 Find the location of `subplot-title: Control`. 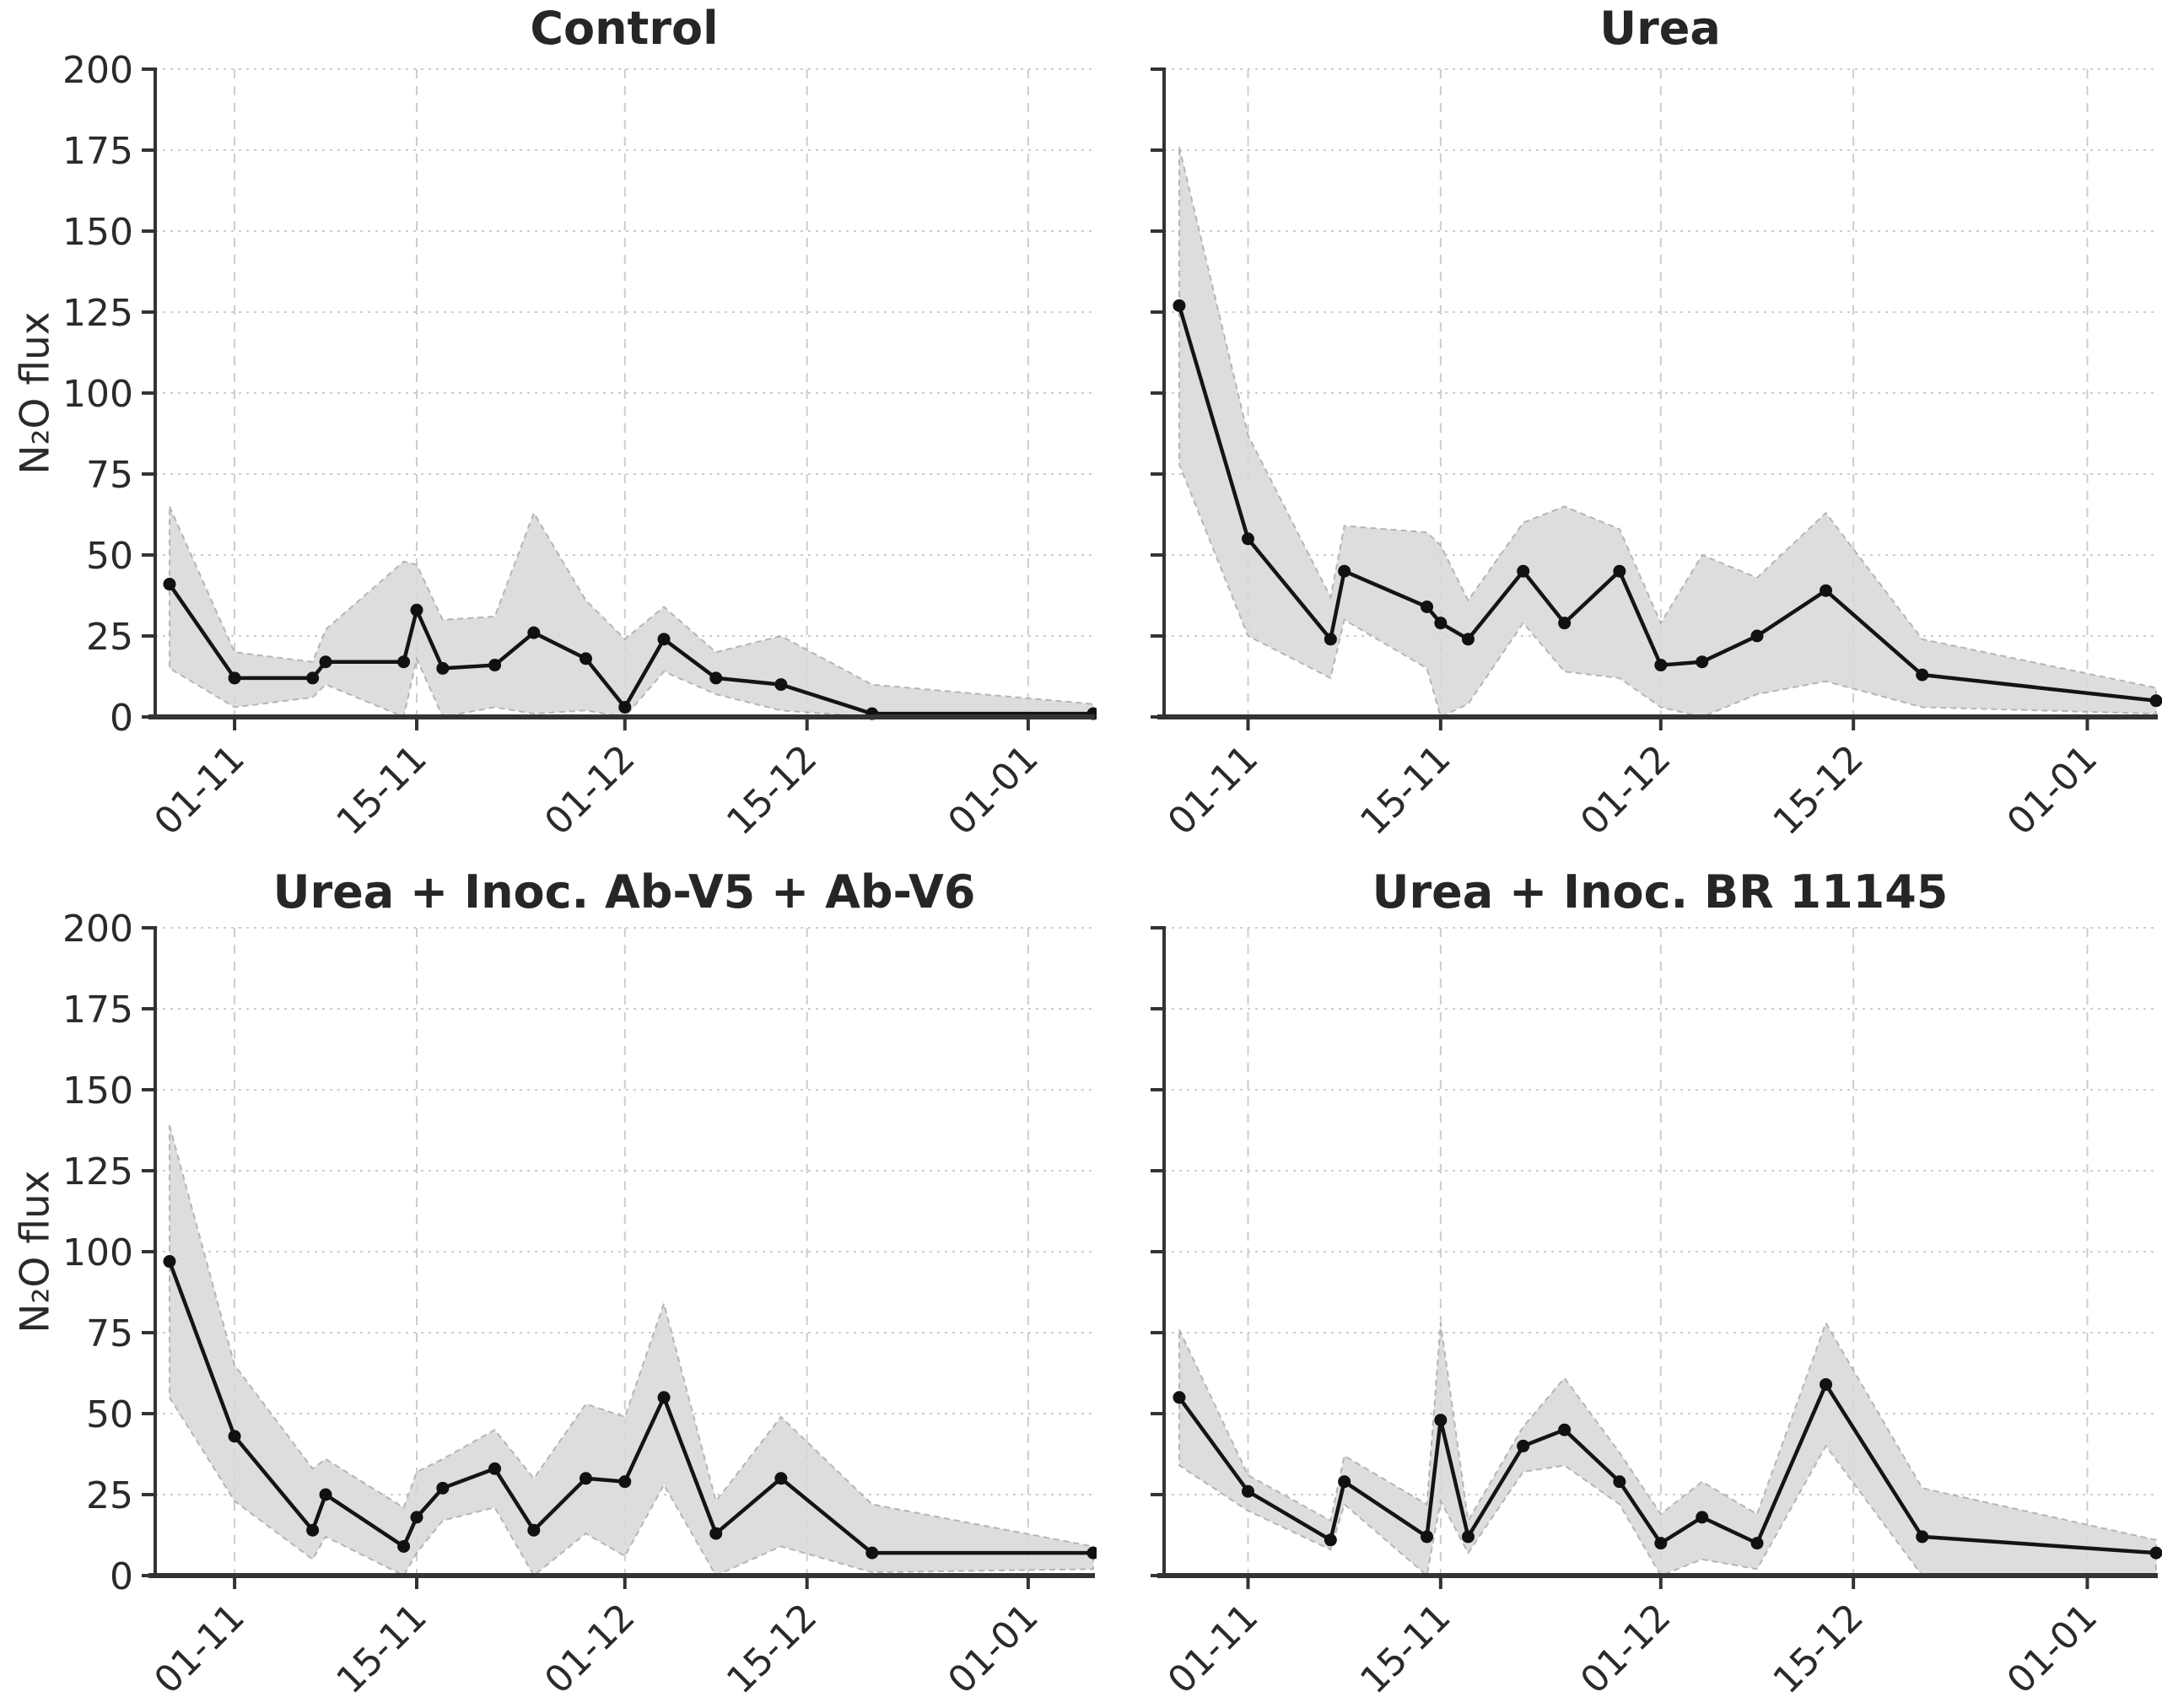

subplot-title: Control is located at coordinates (625, 28).